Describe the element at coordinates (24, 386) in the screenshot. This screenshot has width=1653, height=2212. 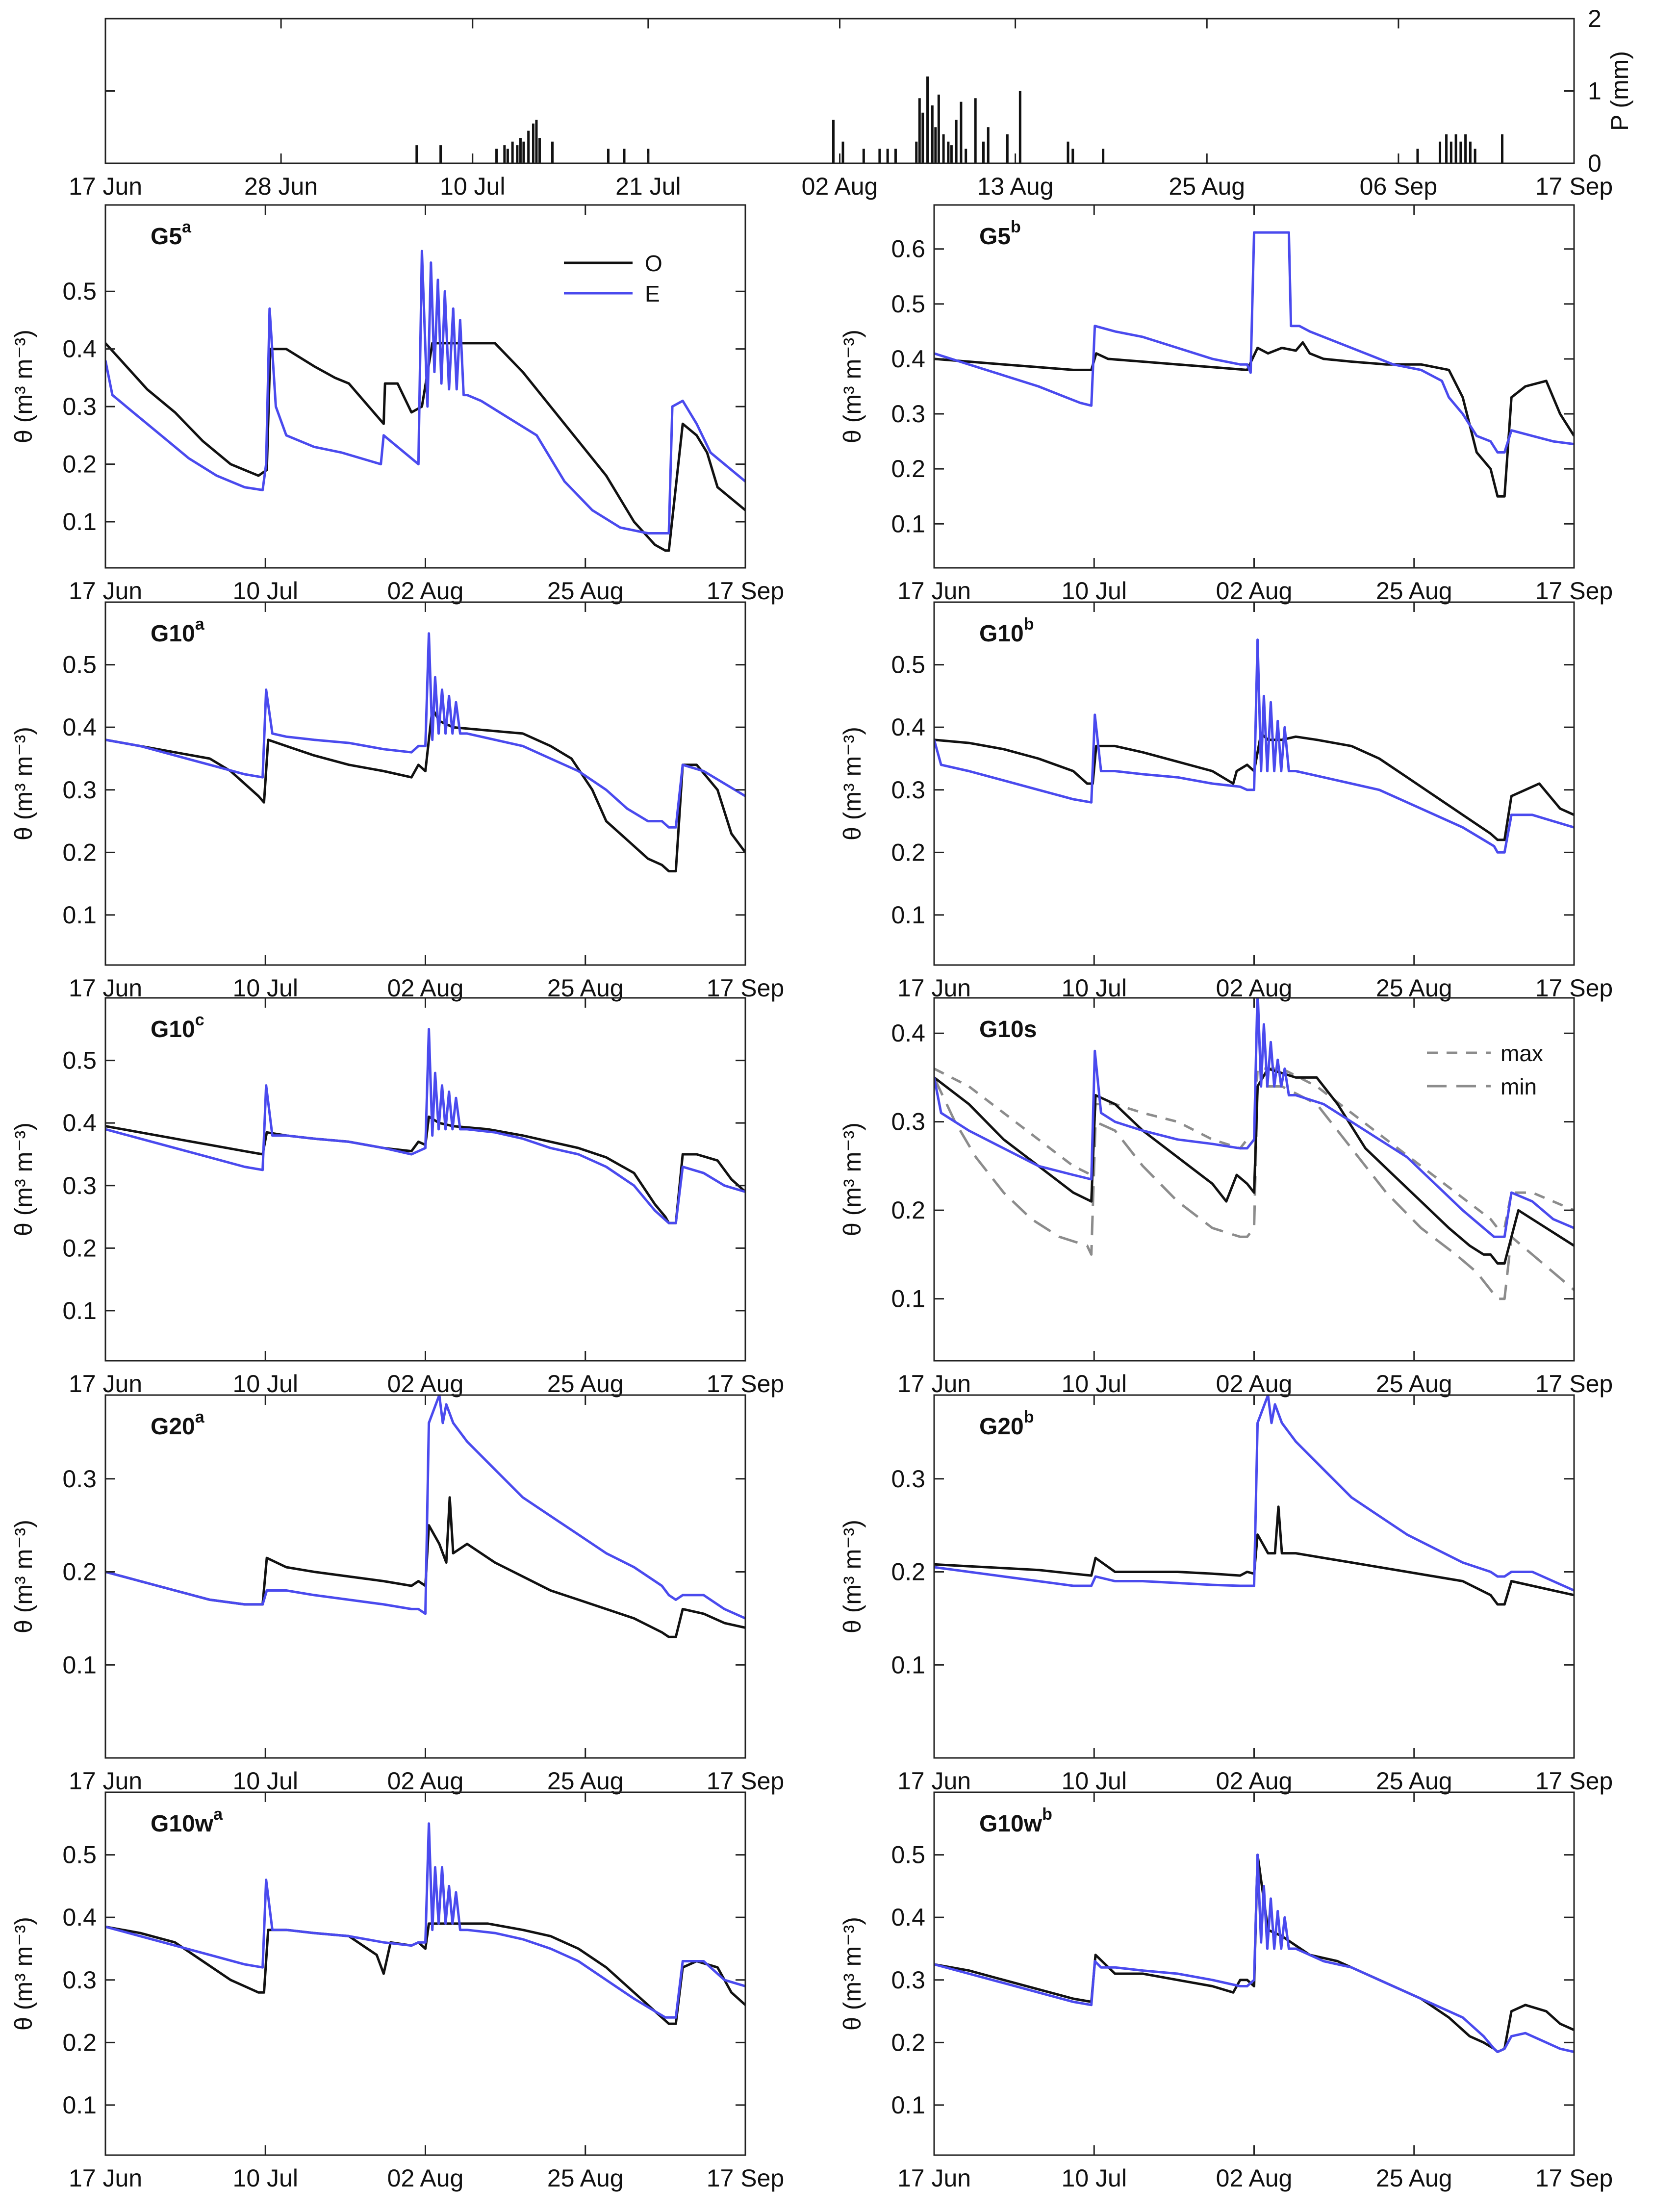
I see `G5a-ylabel: θ (m³ m⁻³)` at that location.